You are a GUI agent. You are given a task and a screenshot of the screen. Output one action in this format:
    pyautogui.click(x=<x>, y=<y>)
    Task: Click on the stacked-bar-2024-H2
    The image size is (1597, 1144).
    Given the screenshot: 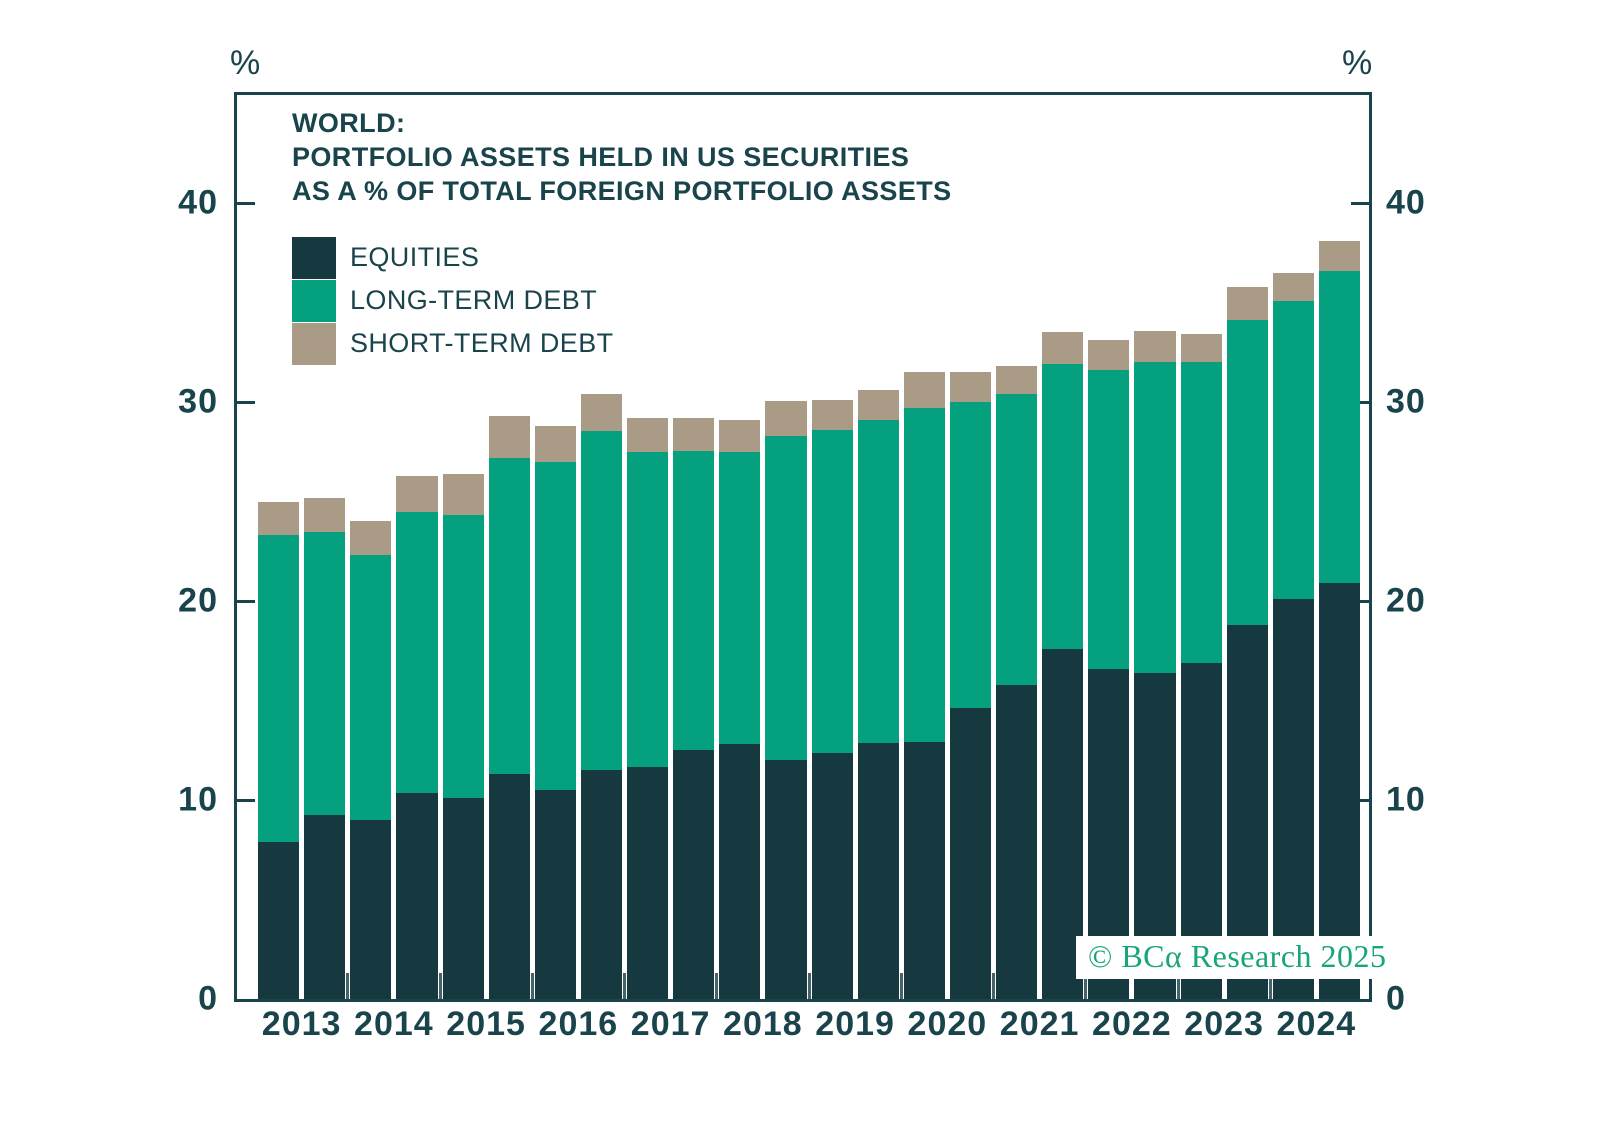 What is the action you would take?
    pyautogui.click(x=1339, y=619)
    